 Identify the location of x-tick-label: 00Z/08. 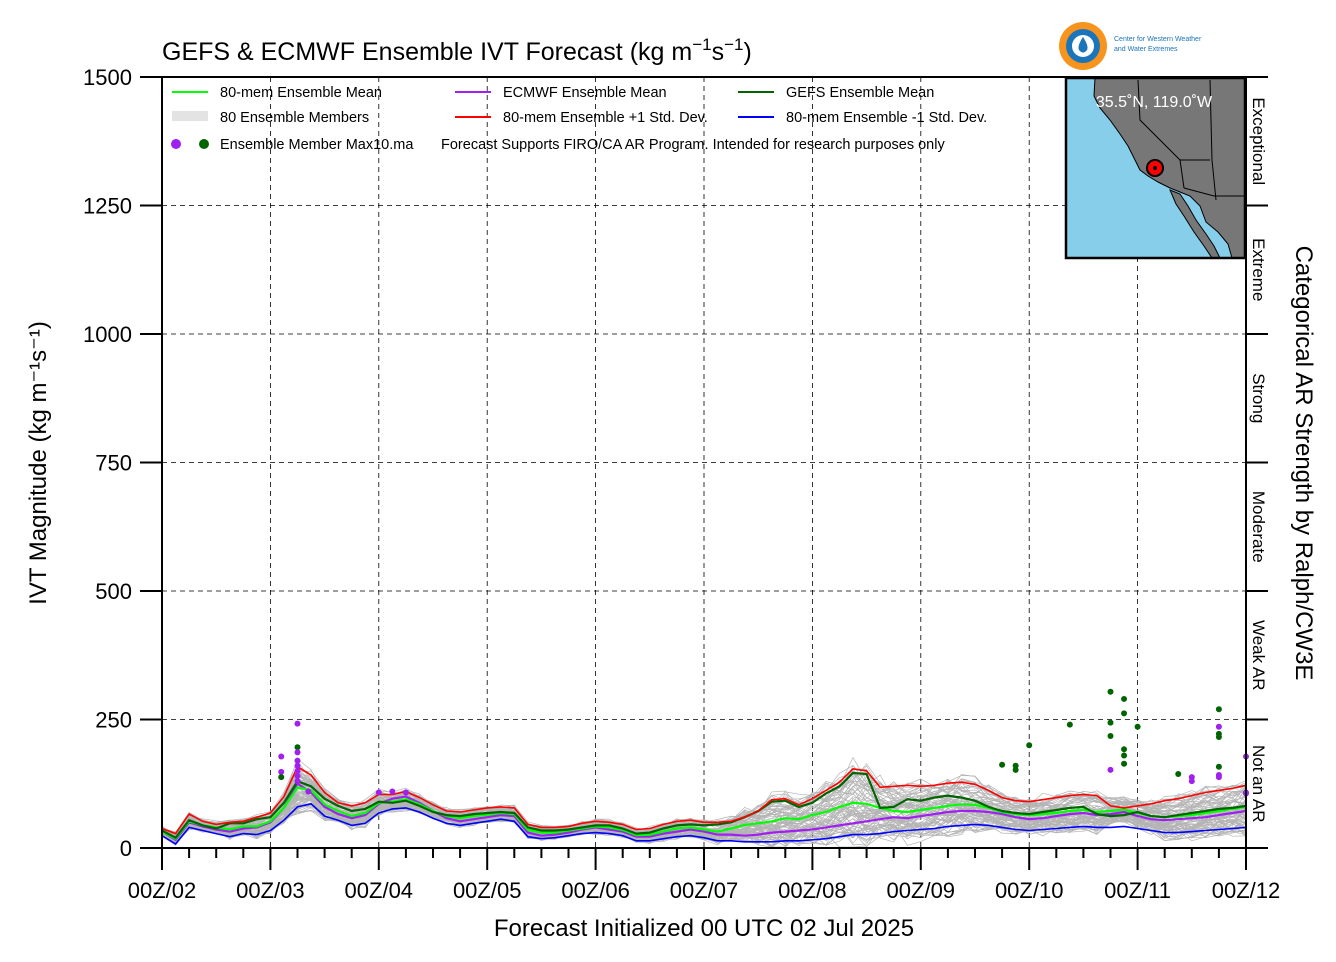
(812, 890).